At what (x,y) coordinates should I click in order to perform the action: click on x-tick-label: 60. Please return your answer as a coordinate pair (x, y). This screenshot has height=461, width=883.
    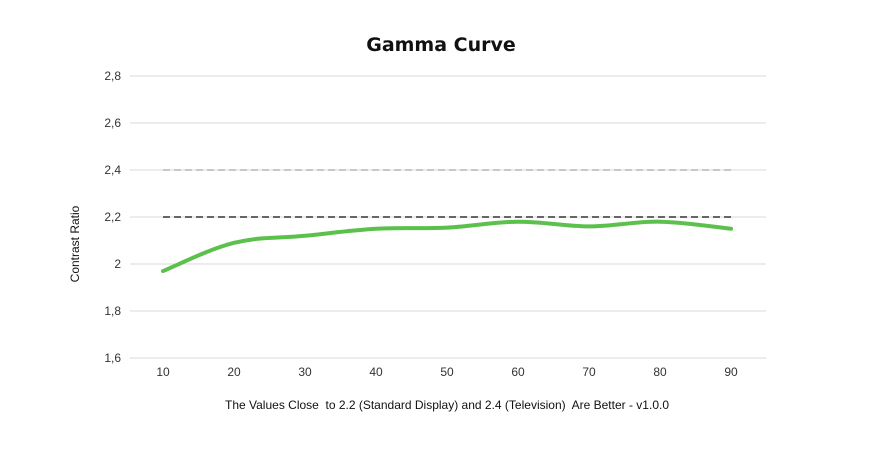
    Looking at the image, I should click on (518, 372).